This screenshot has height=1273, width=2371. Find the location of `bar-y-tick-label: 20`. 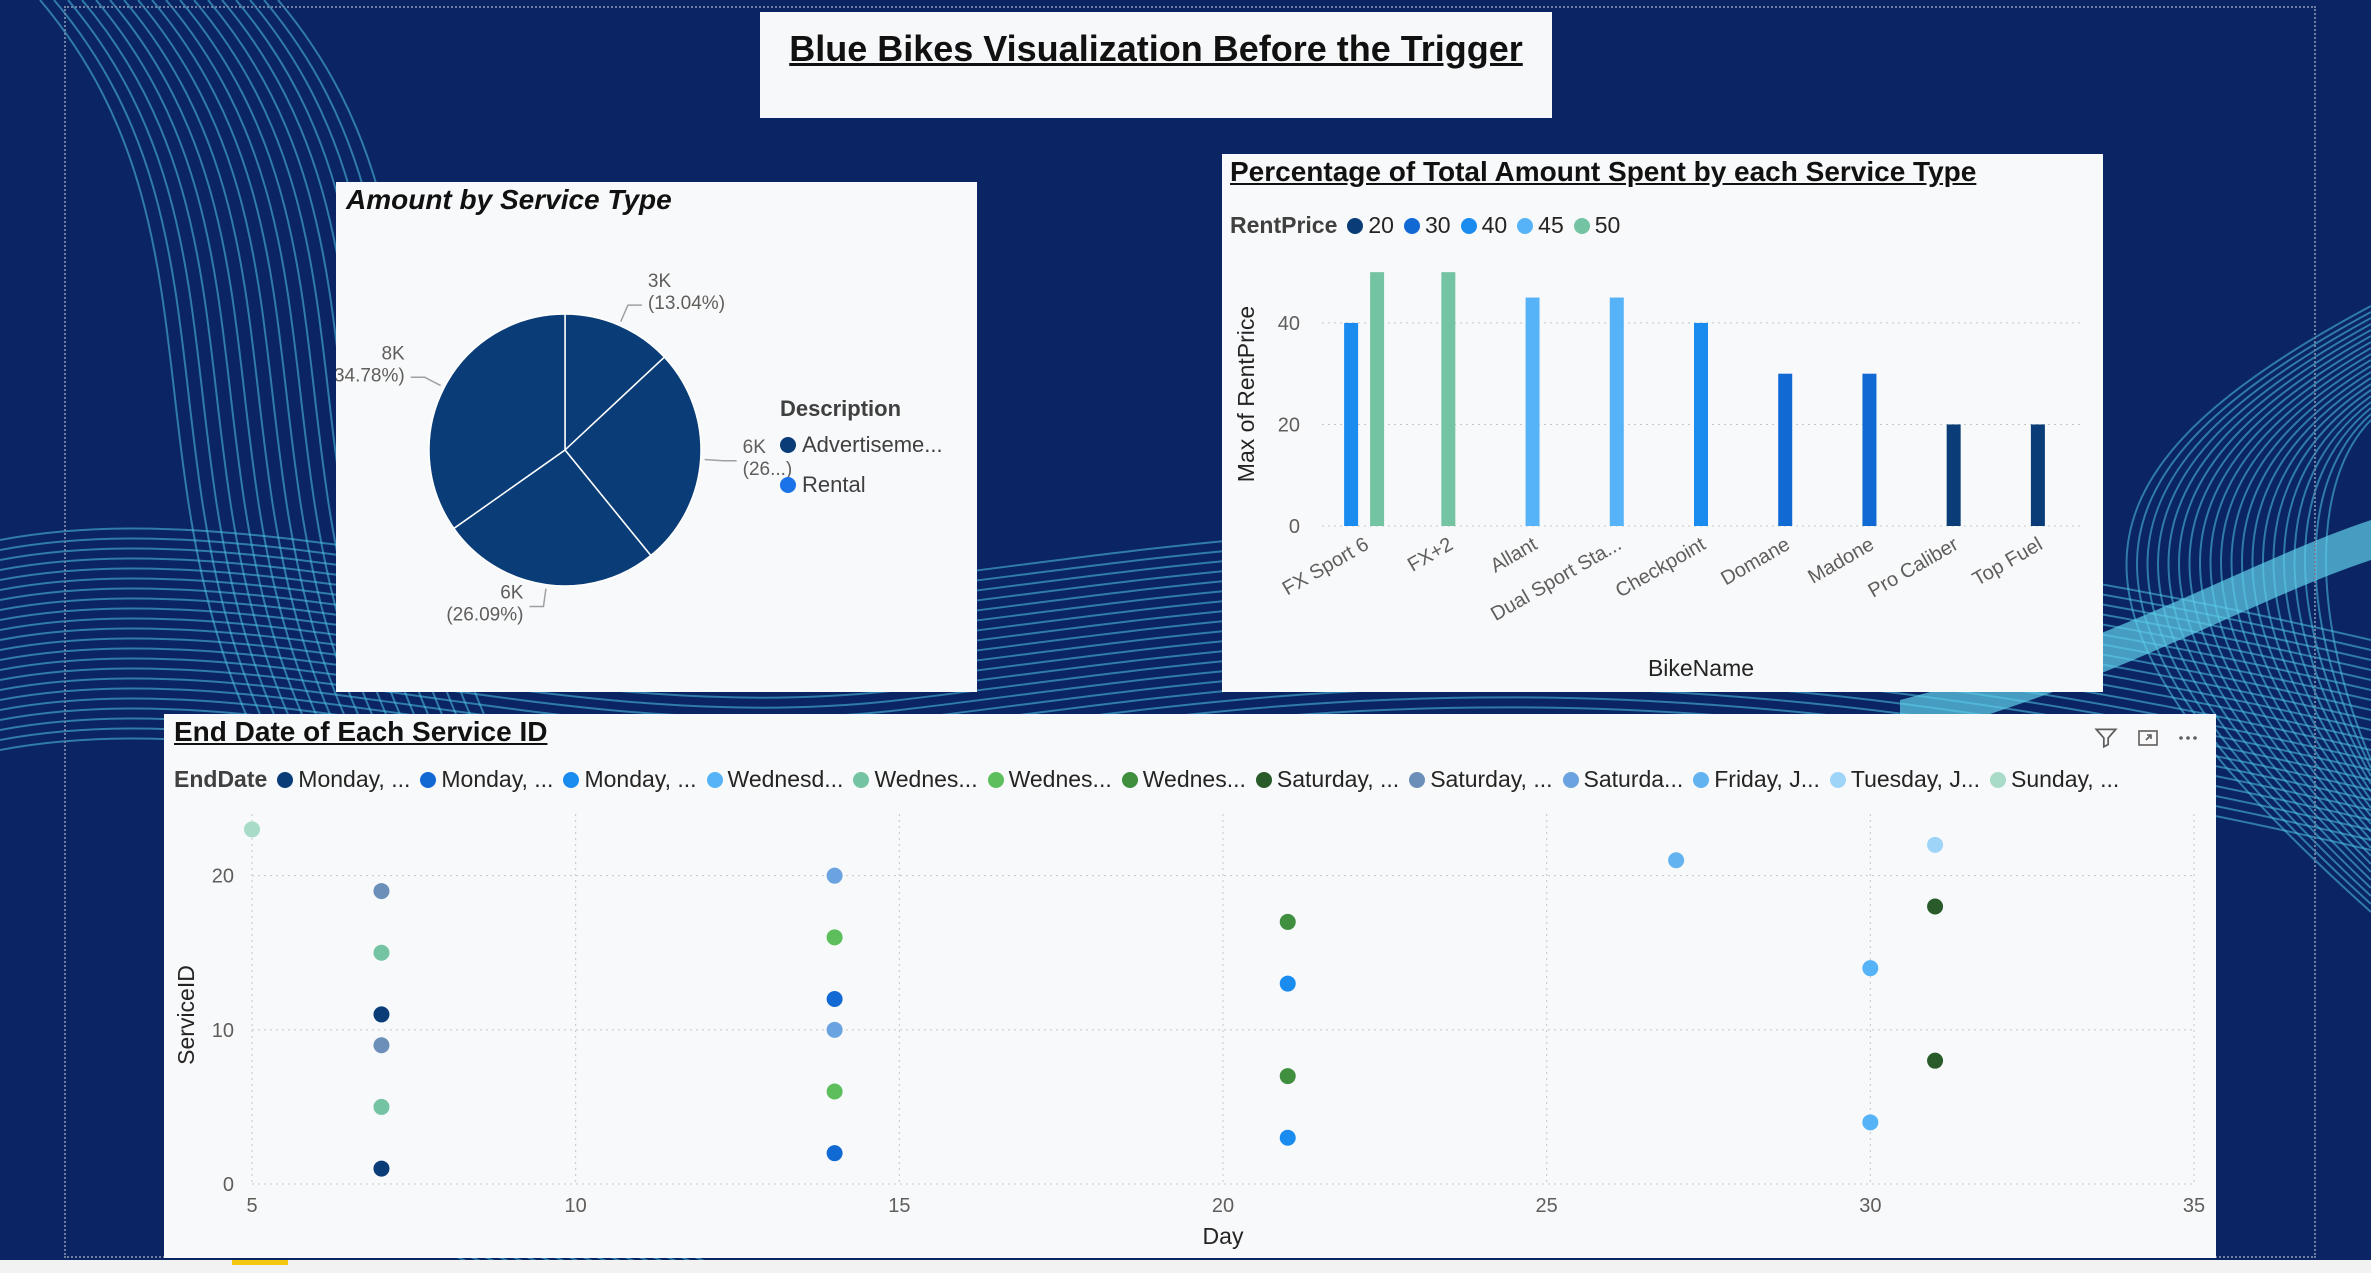

bar-y-tick-label: 20 is located at coordinates (1289, 425).